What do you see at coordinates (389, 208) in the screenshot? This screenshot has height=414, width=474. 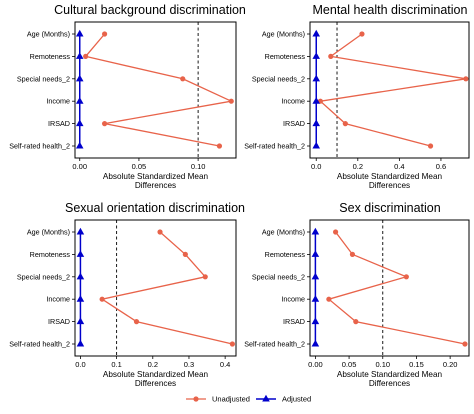 I see `panel-title: Sex discrimination` at bounding box center [389, 208].